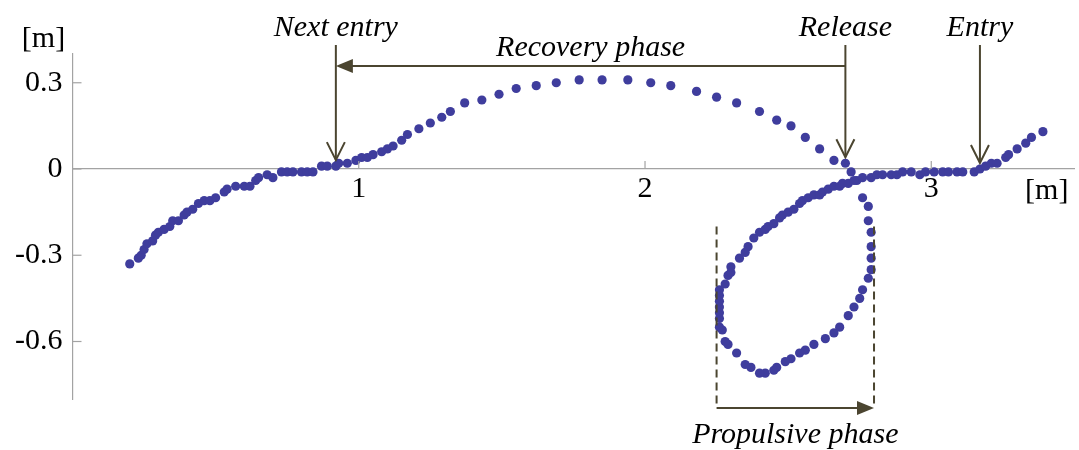  I want to click on text: Propulsive phase, so click(795, 432).